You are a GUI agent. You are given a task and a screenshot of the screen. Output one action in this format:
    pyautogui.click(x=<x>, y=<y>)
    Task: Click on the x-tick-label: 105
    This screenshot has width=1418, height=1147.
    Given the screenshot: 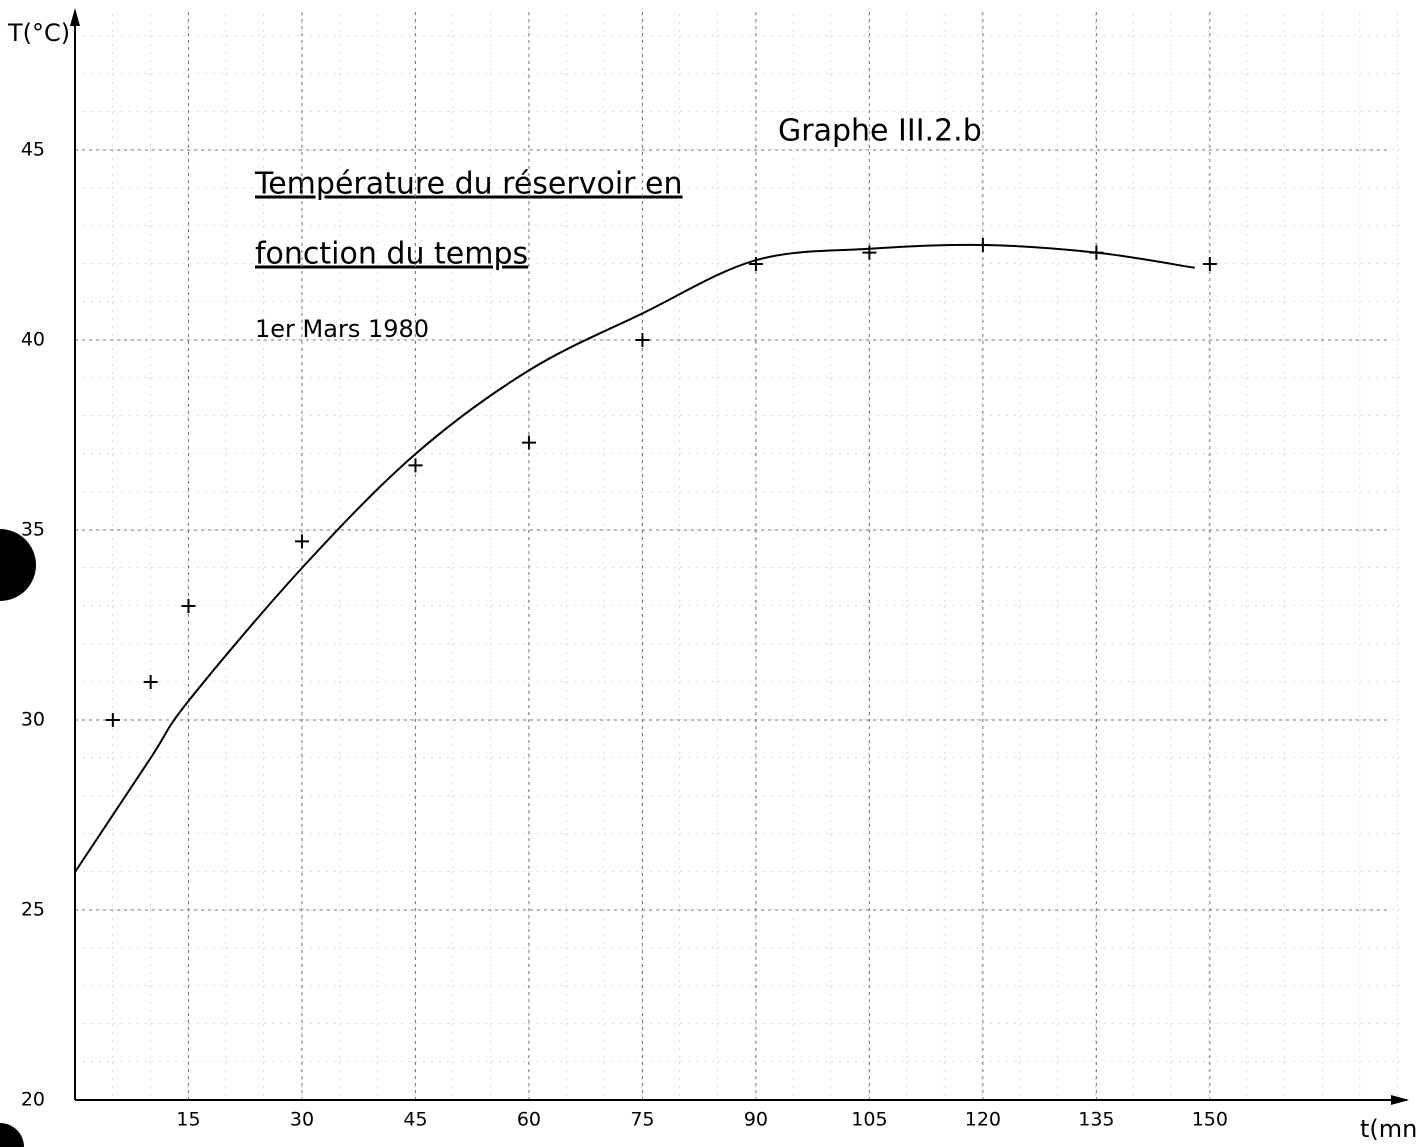 What is the action you would take?
    pyautogui.click(x=869, y=1120)
    